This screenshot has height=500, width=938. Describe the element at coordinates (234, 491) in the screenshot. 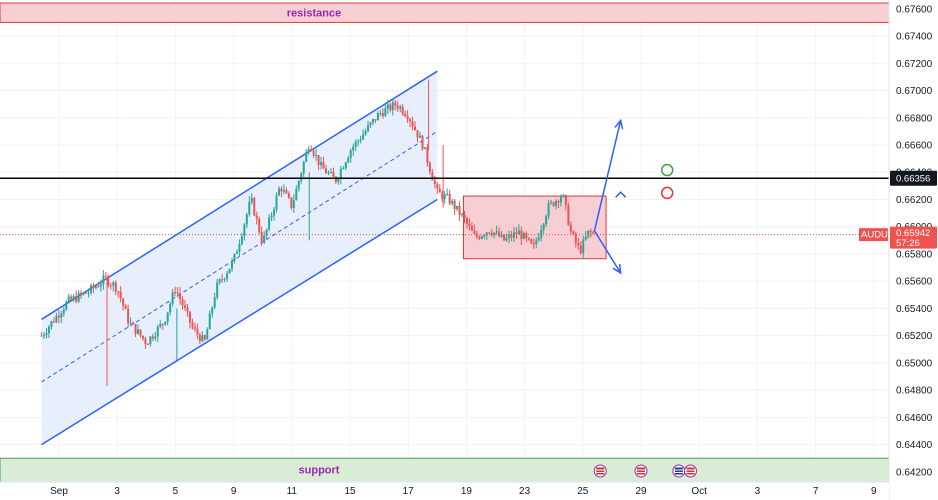

I see `time-tick-label: 9` at that location.